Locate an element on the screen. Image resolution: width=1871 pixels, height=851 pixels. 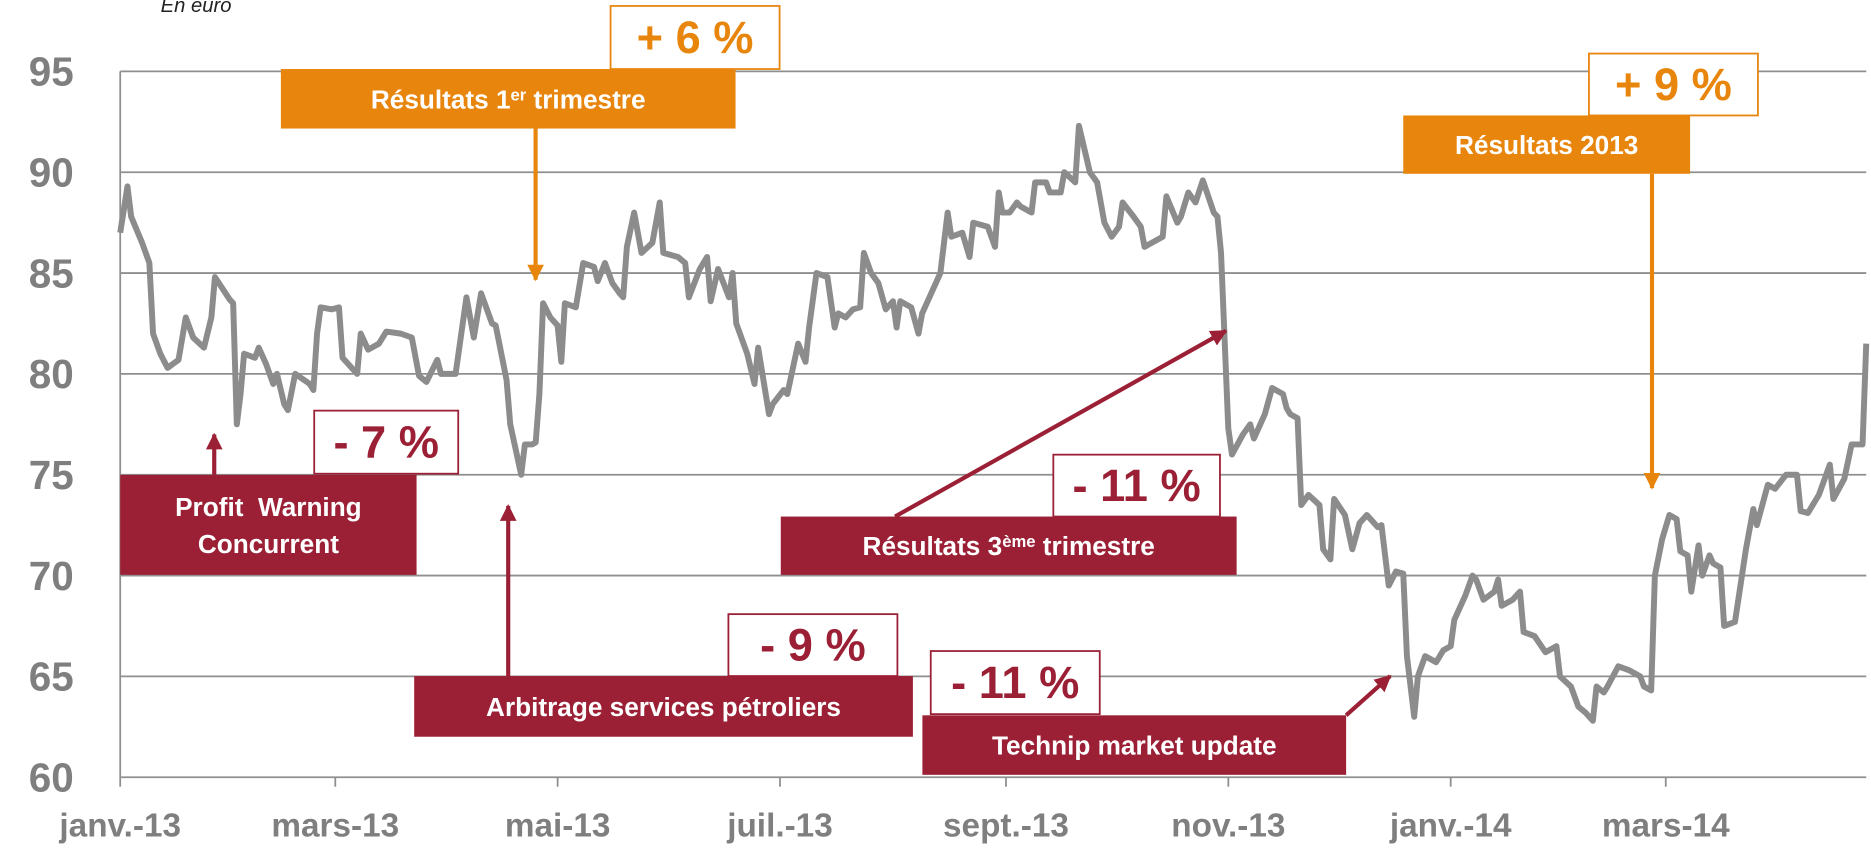
x-tick-label: nov.-13 is located at coordinates (1228, 826).